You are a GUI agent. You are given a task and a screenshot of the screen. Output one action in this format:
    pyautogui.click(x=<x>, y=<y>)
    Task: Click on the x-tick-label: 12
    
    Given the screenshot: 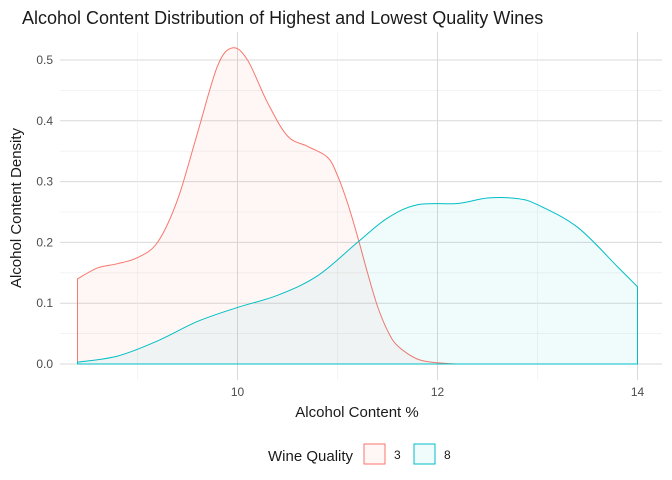 What is the action you would take?
    pyautogui.click(x=438, y=392)
    